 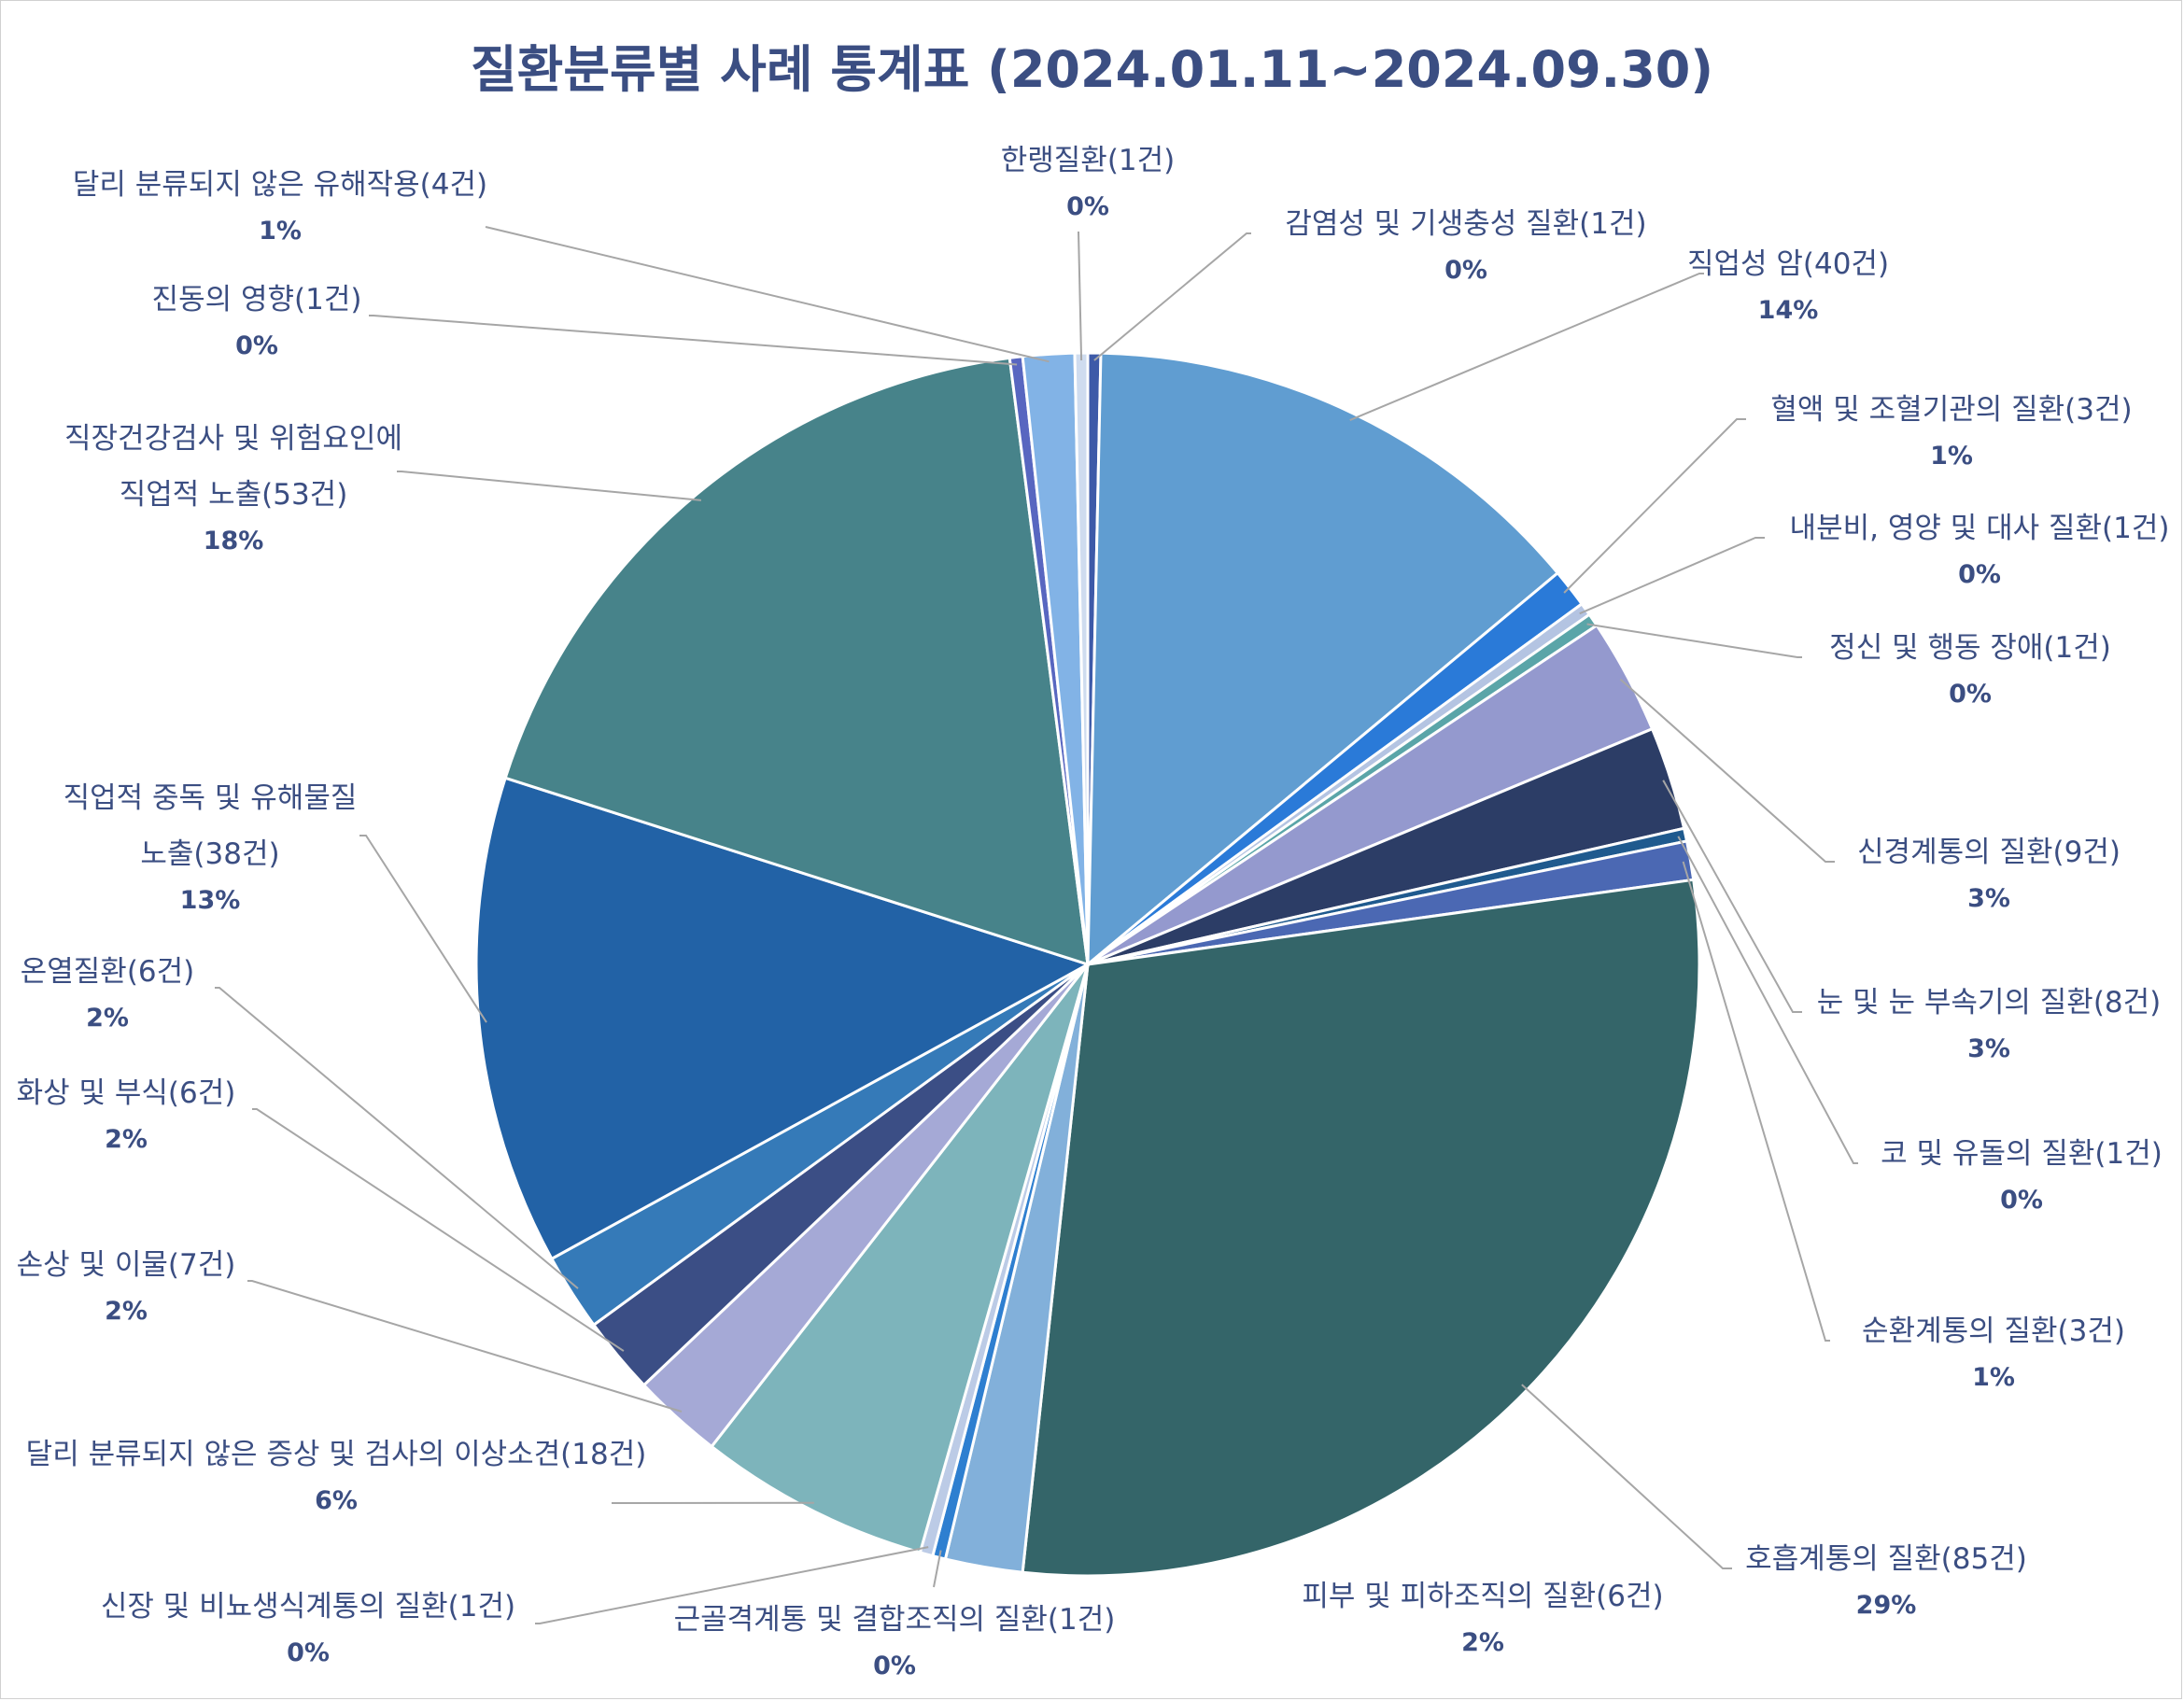 I want to click on slice-percent-15: 2%, so click(x=126, y=1139).